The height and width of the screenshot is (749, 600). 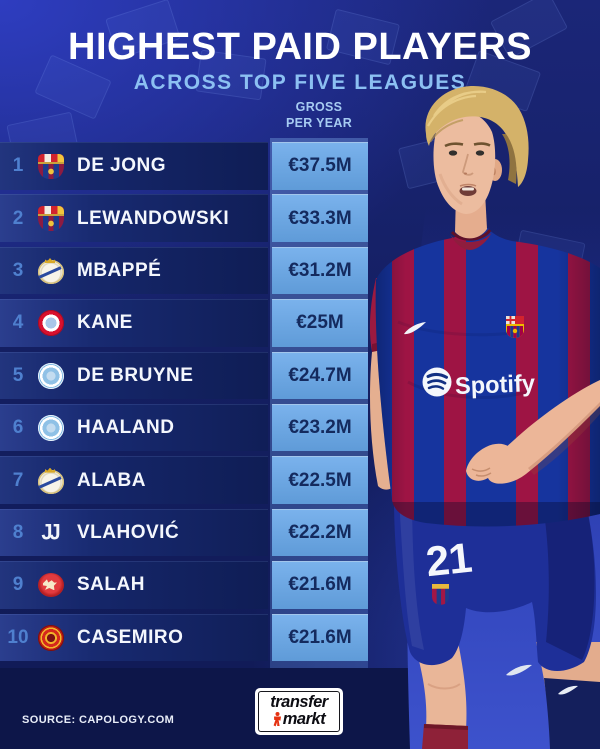 I want to click on logo-text-transfer: transfer, so click(x=299, y=702).